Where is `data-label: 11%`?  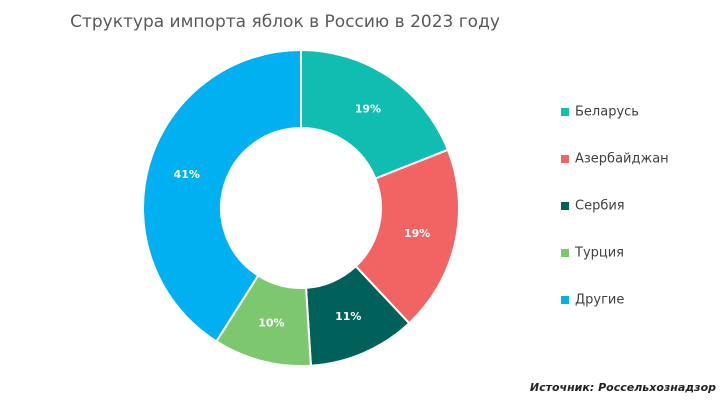
data-label: 11% is located at coordinates (348, 316).